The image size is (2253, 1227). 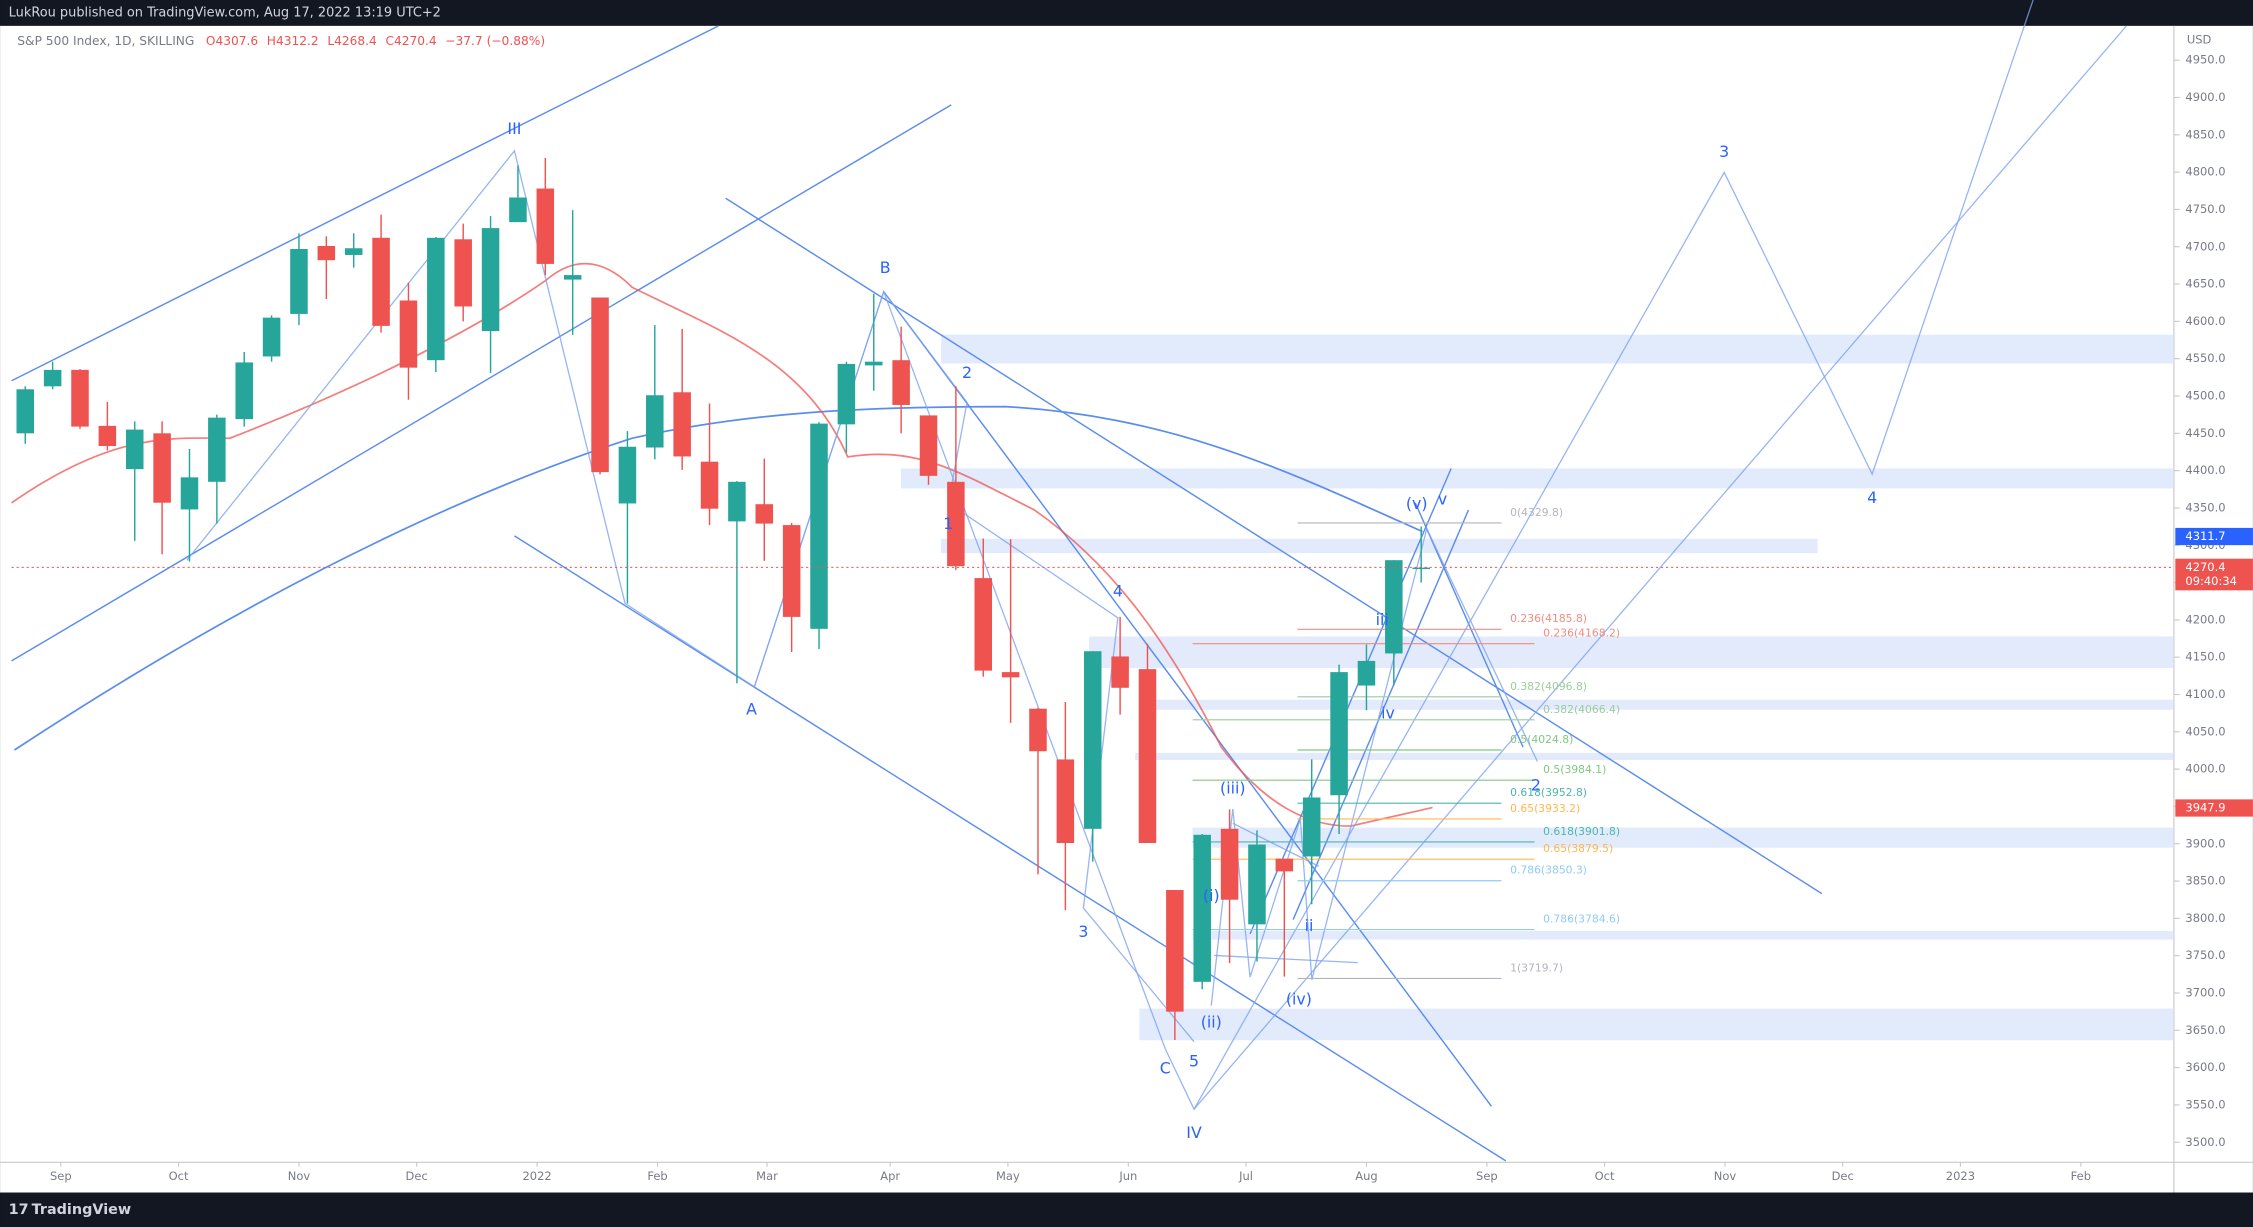 I want to click on ma-badge: 3947.9, so click(x=2205, y=808).